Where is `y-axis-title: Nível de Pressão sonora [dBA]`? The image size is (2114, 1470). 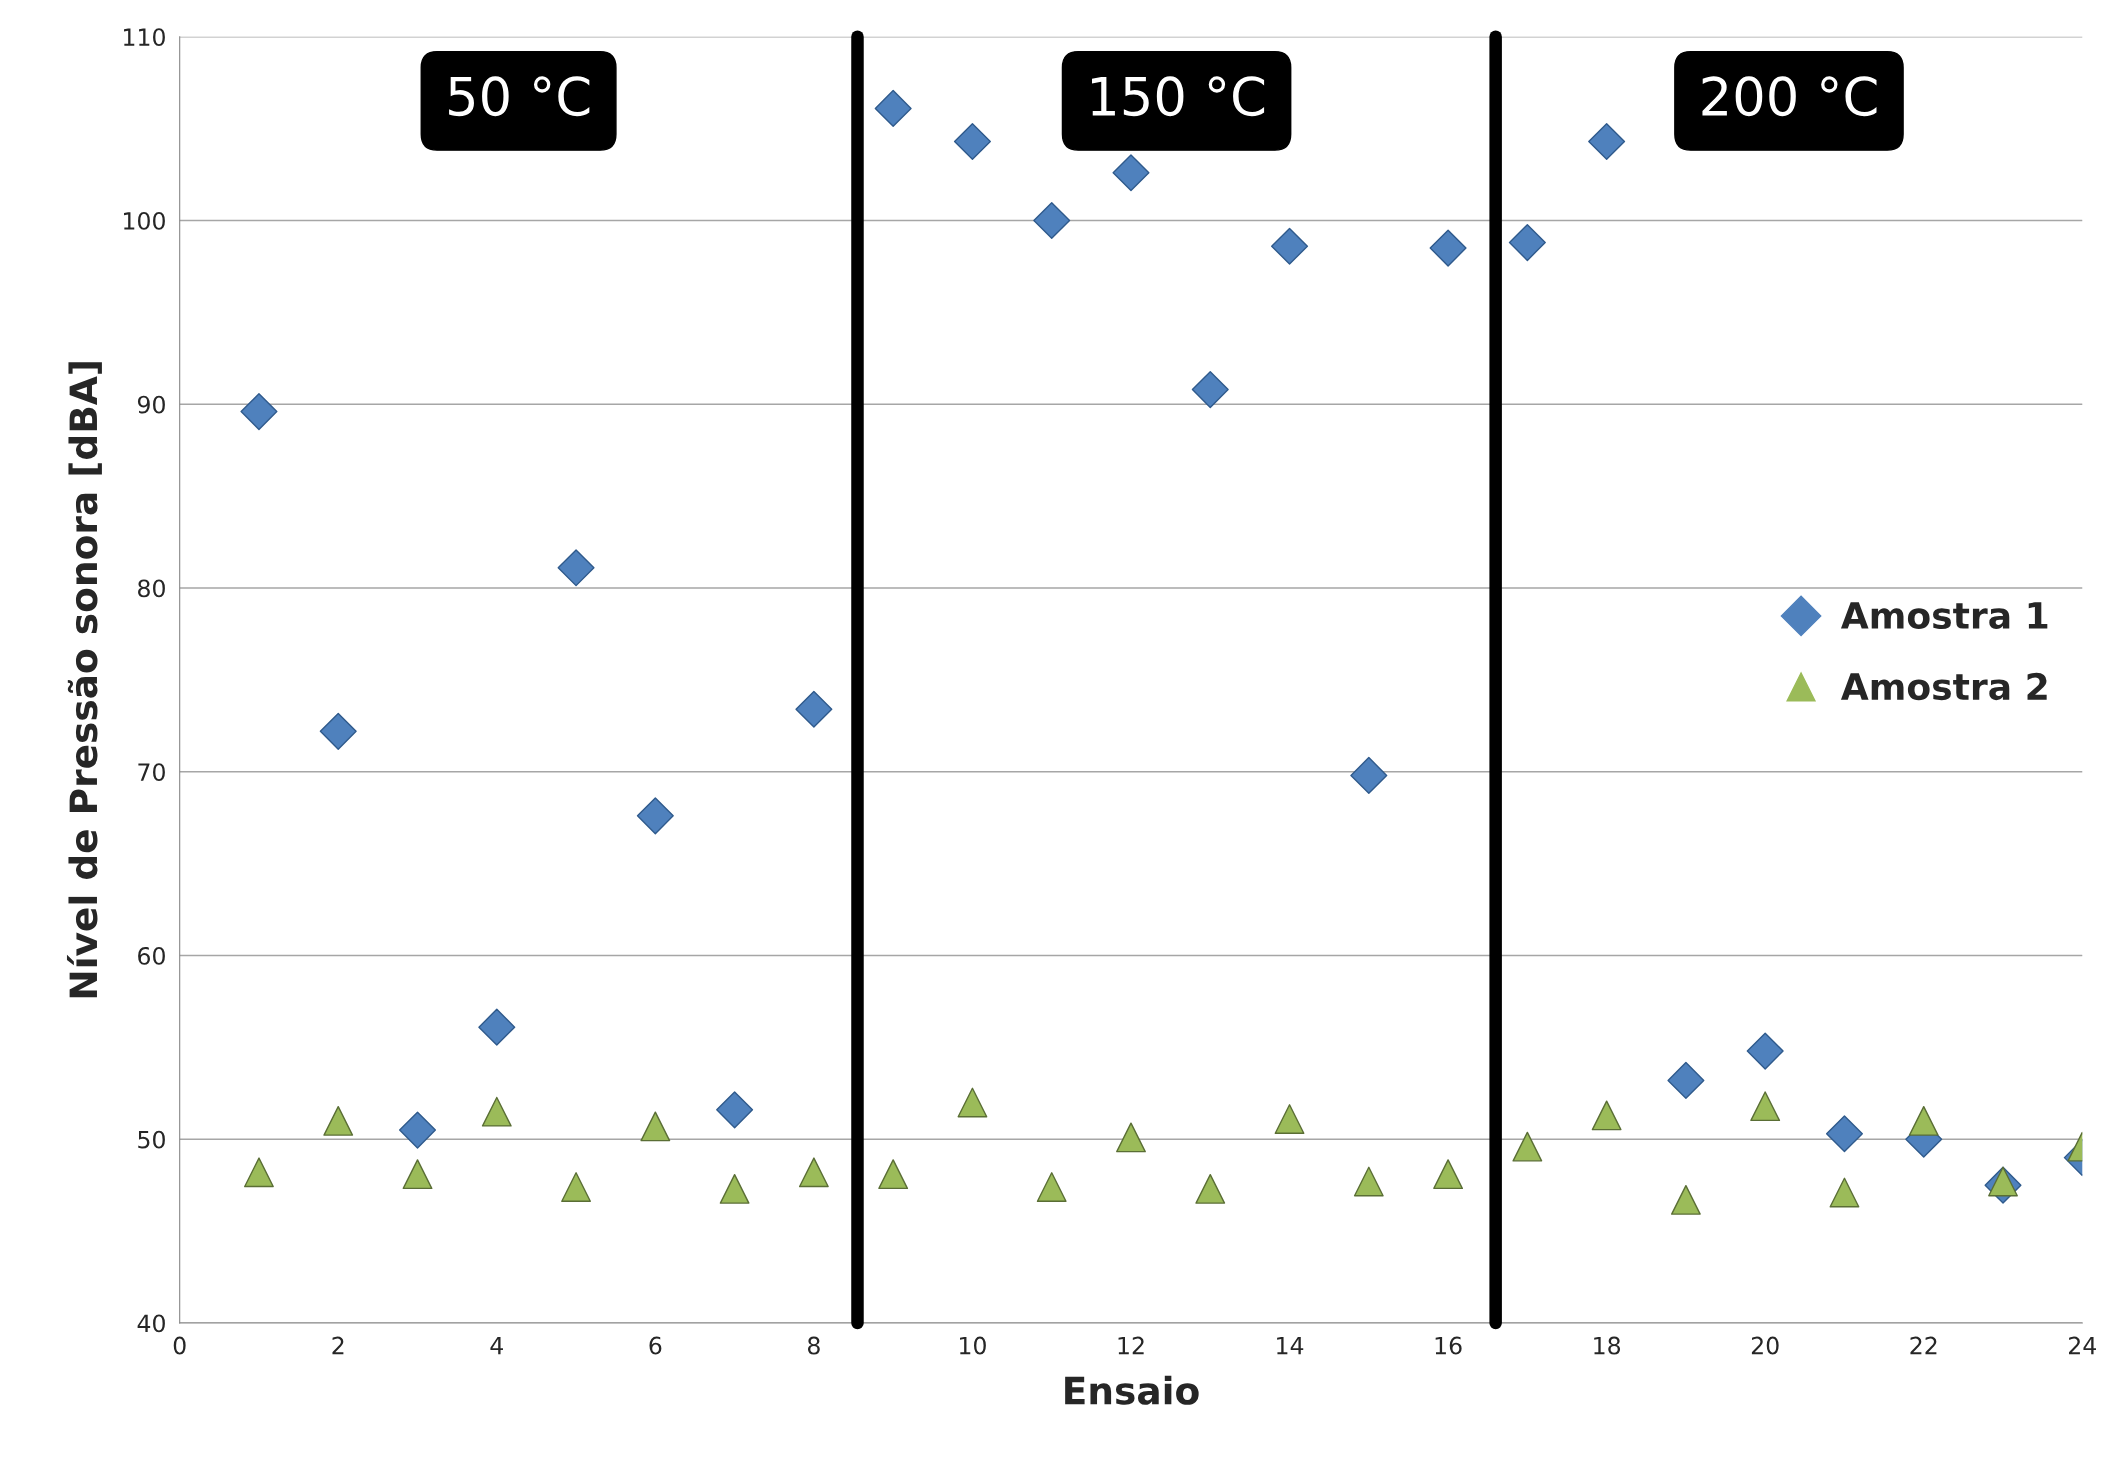 y-axis-title: Nível de Pressão sonora [dBA] is located at coordinates (84, 680).